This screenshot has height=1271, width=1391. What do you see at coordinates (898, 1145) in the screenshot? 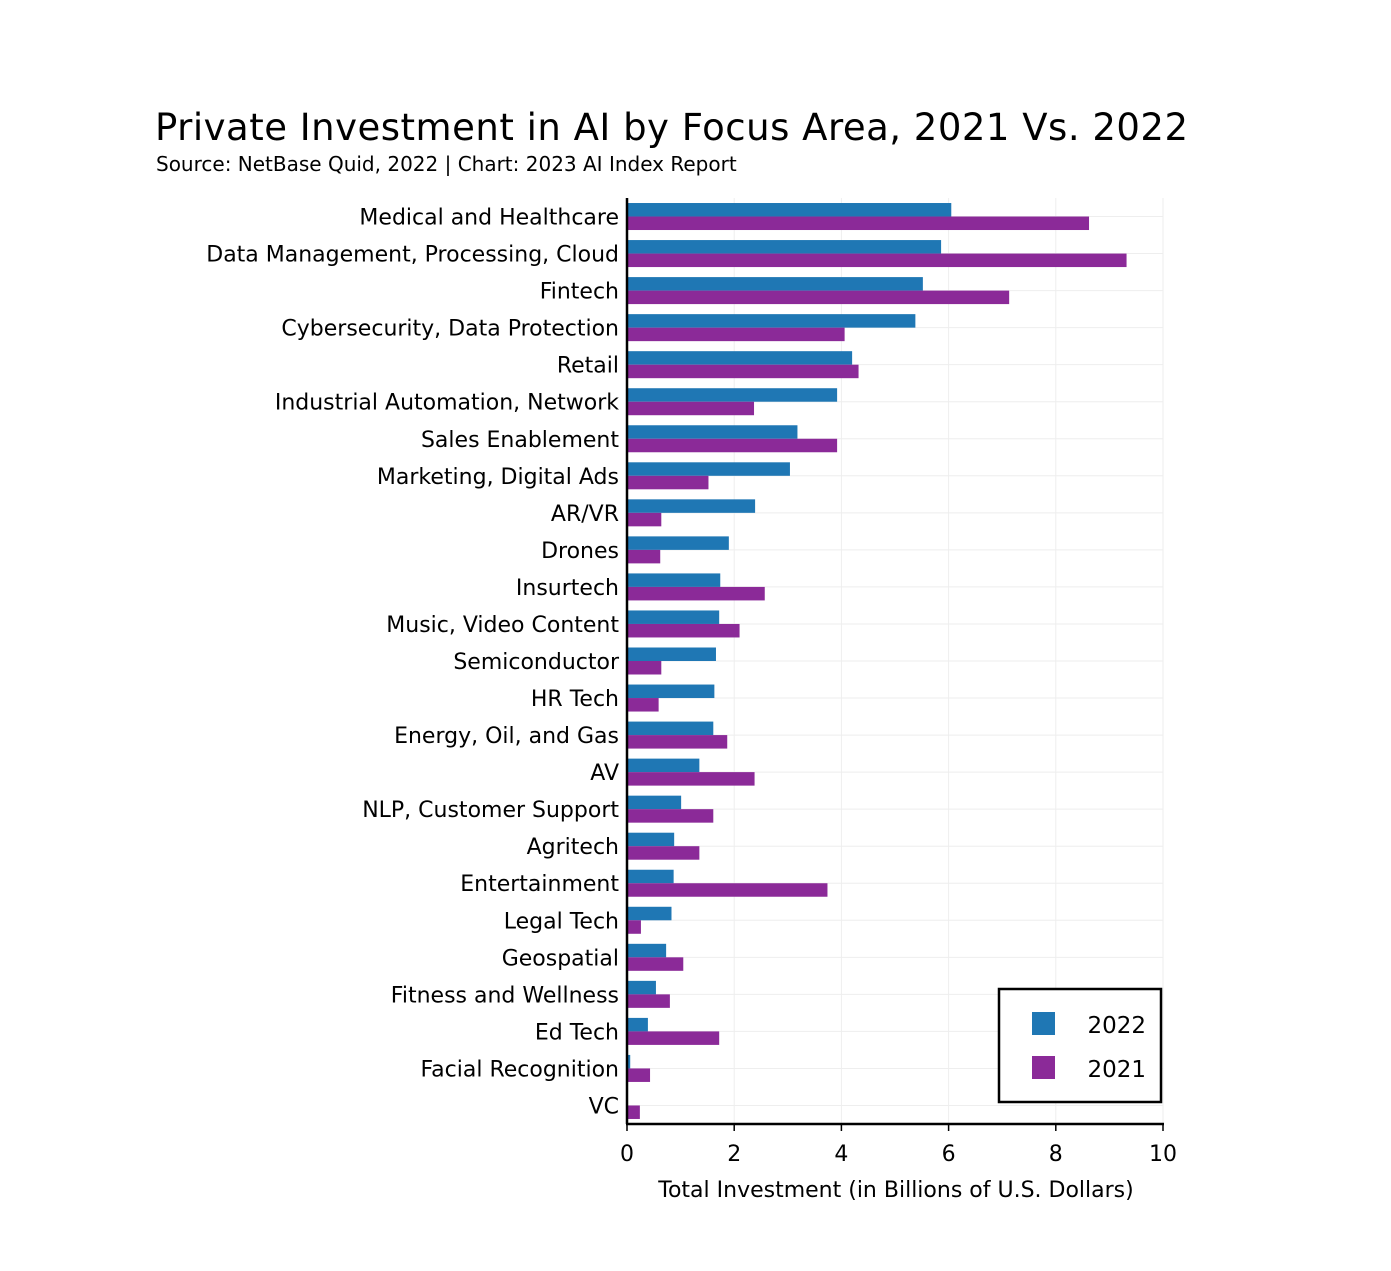
I see `x-axis-ticks: 0 2 4 6 8 10` at bounding box center [898, 1145].